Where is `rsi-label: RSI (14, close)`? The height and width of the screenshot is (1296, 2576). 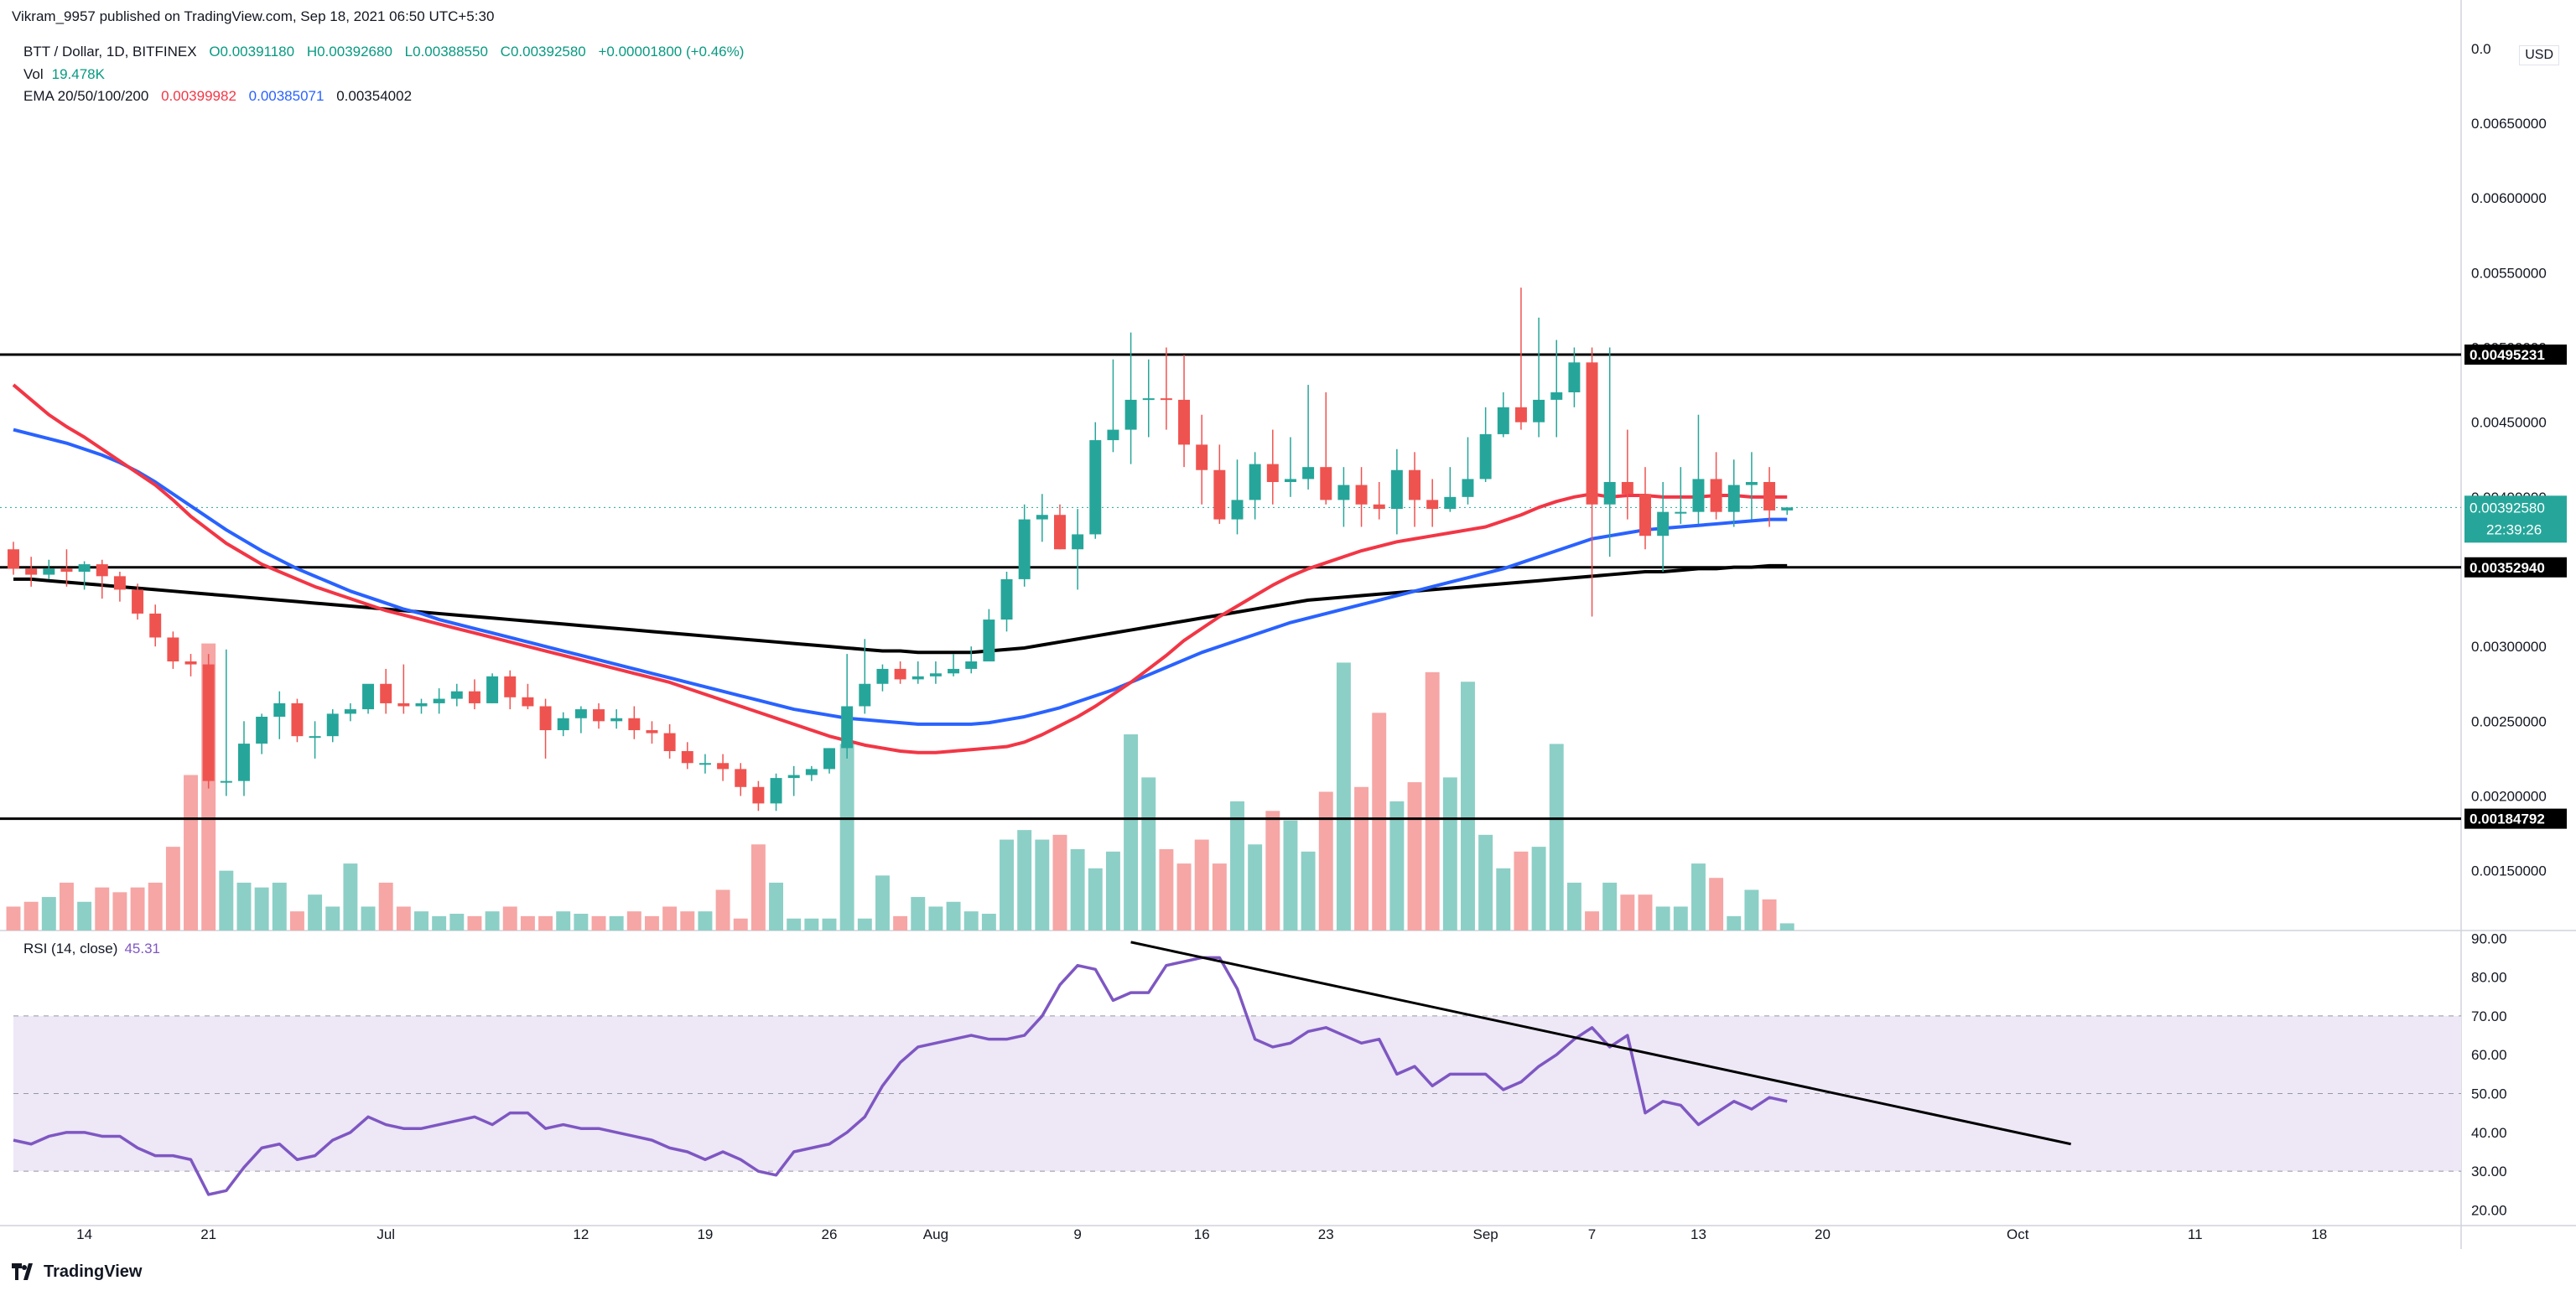 rsi-label: RSI (14, close) is located at coordinates (70, 949).